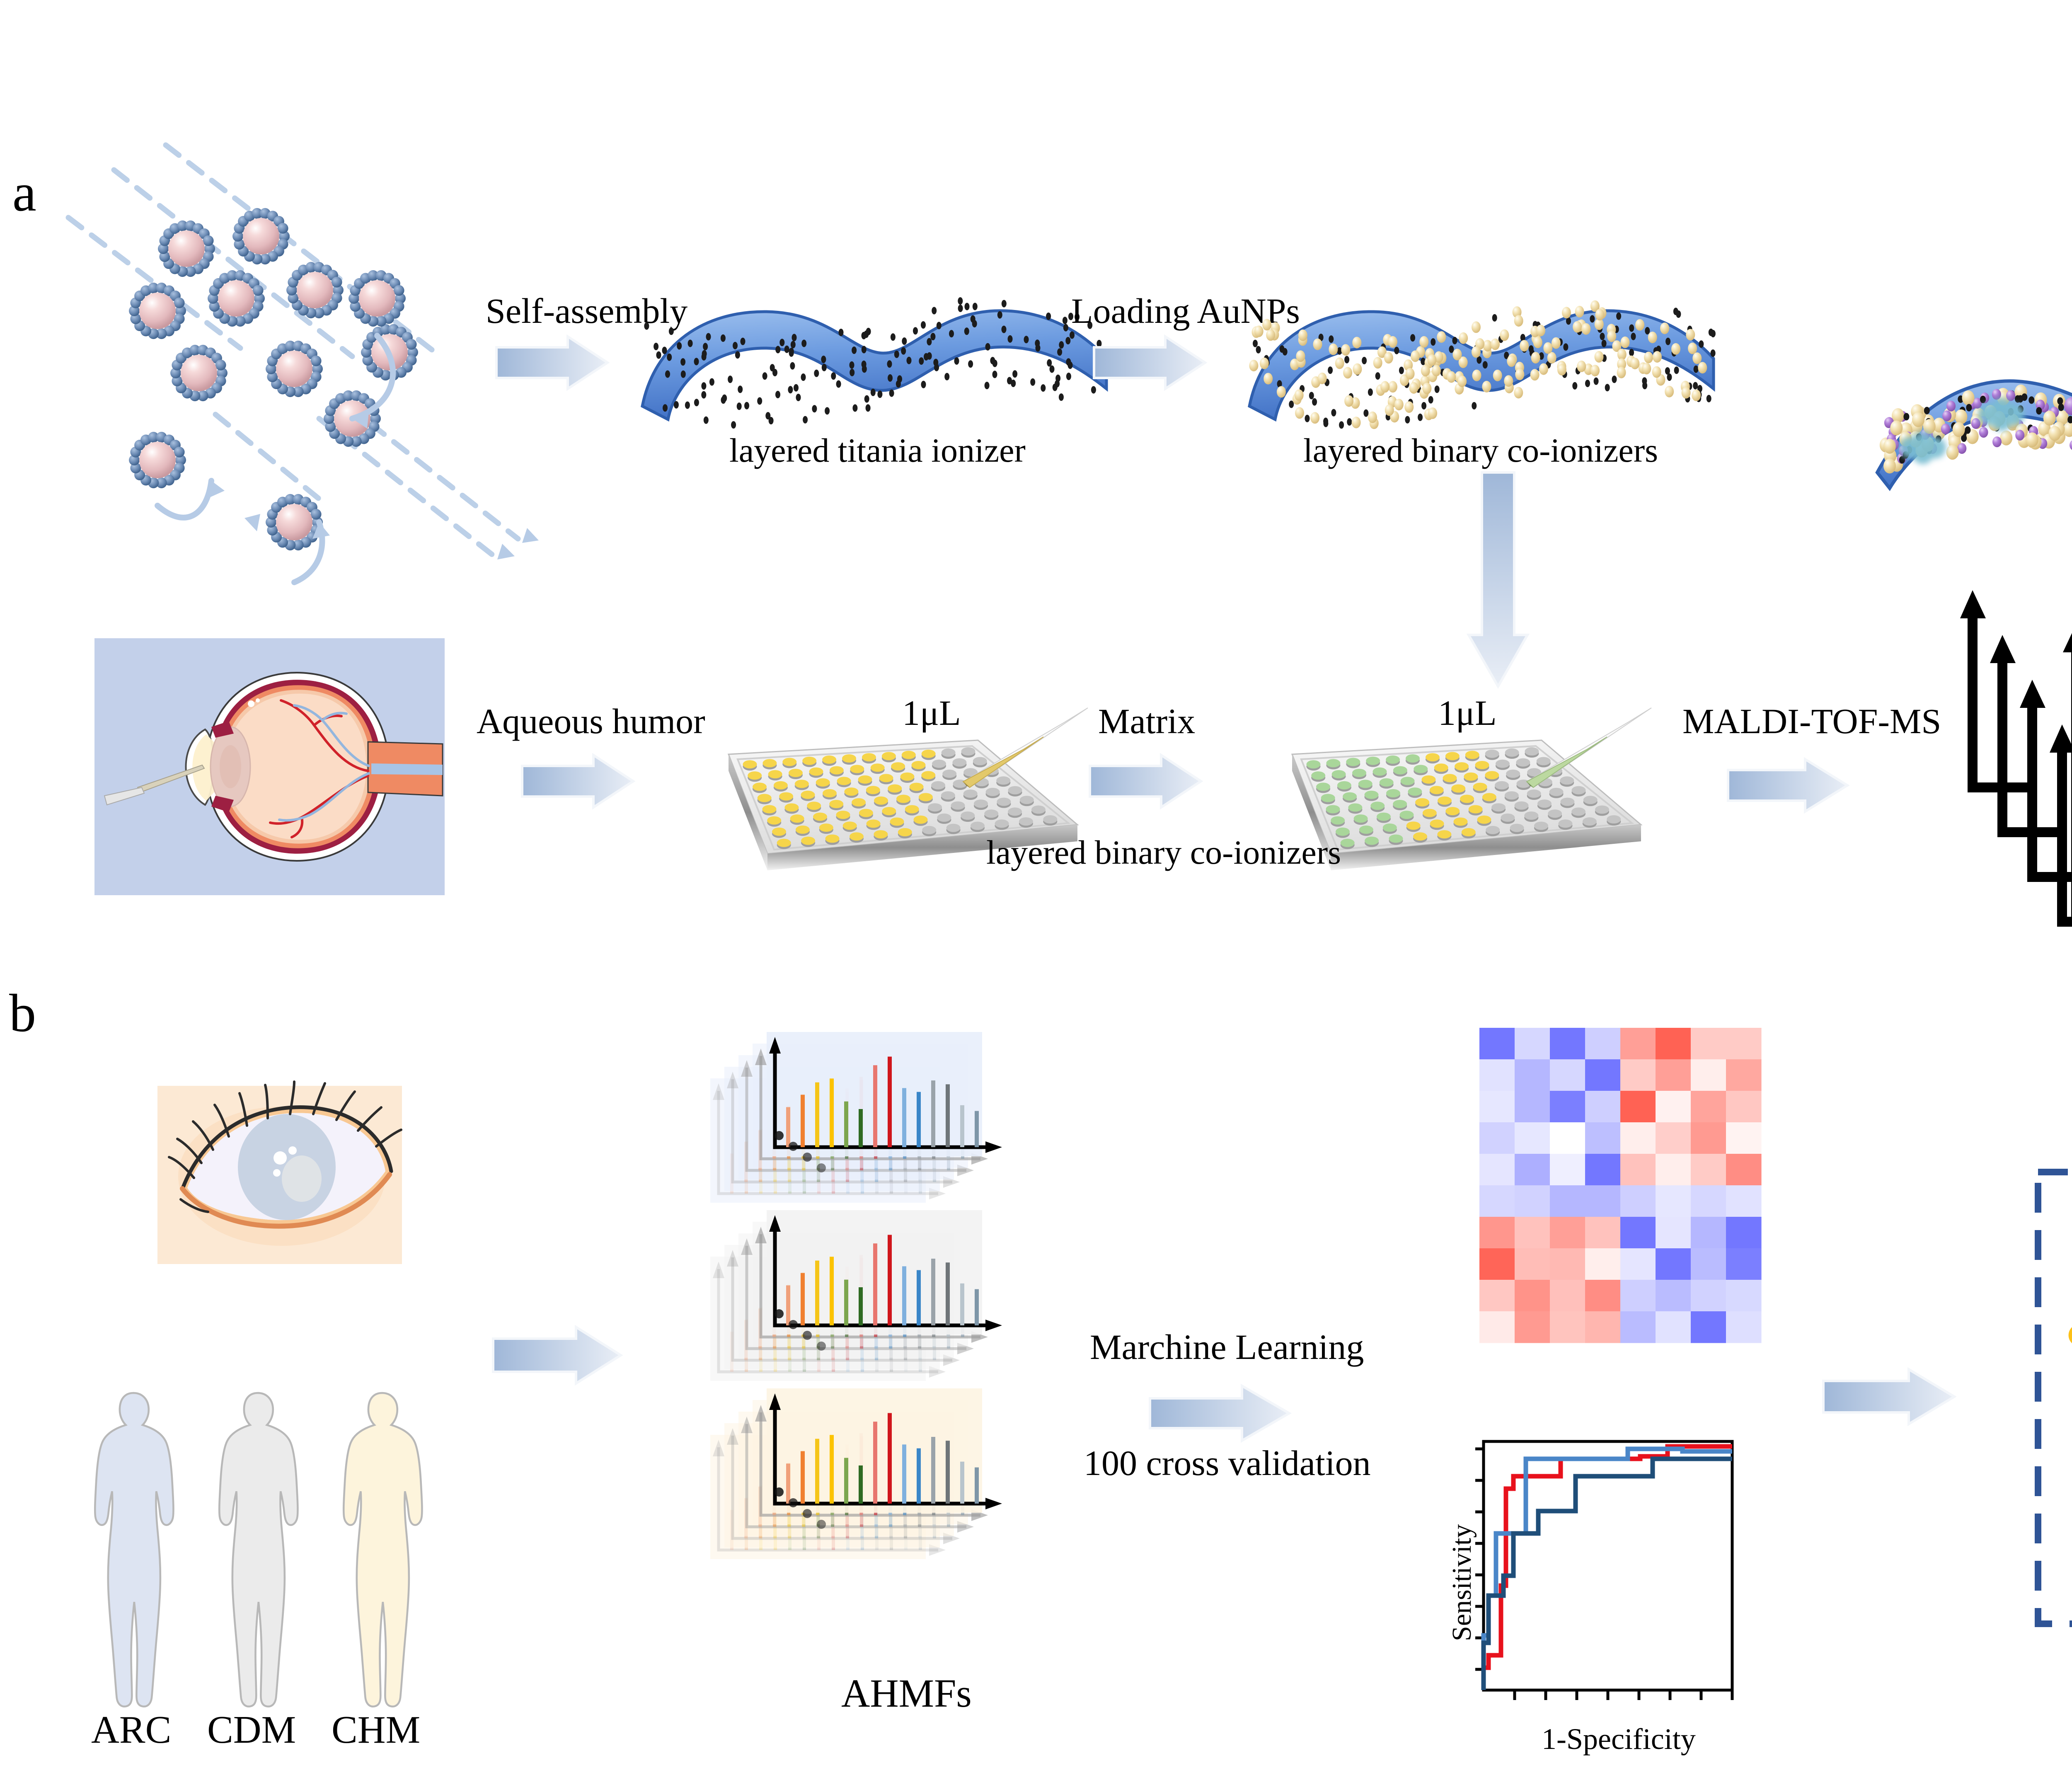 Image resolution: width=2072 pixels, height=1785 pixels. I want to click on roc-ylabel: Sensitivity, so click(1462, 1582).